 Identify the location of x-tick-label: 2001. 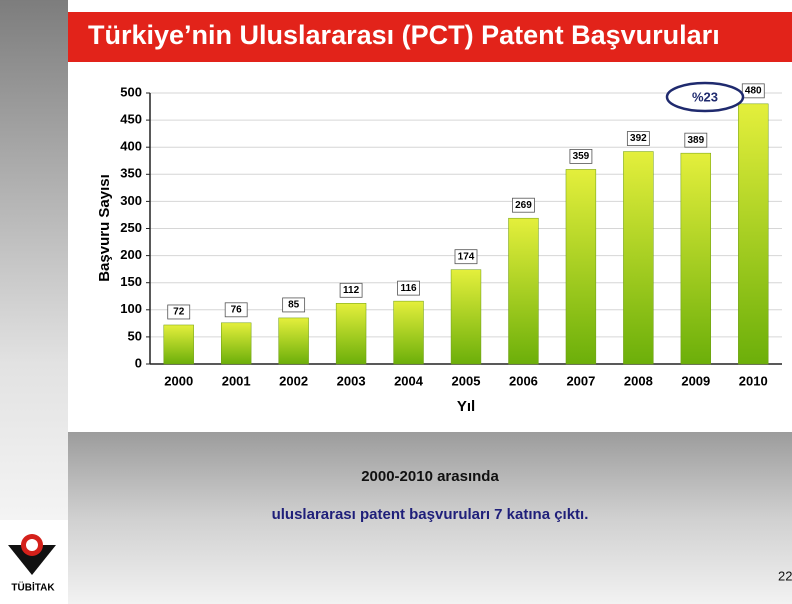
(236, 380).